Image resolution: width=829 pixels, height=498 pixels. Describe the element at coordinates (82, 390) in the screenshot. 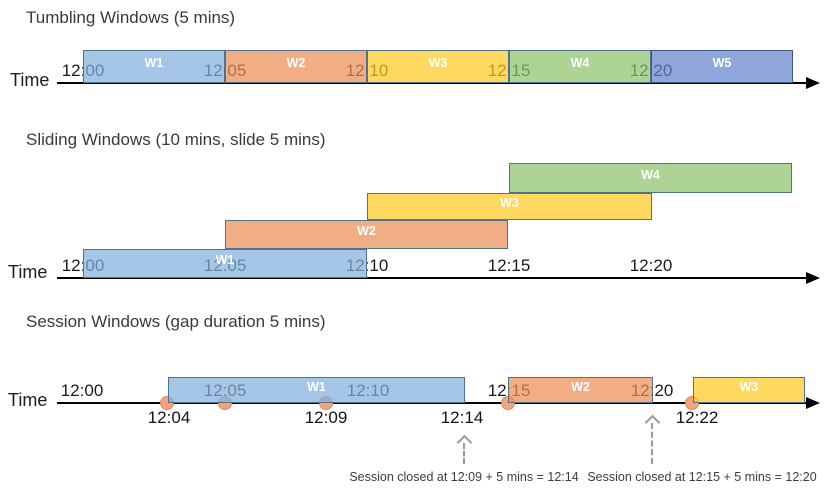

I see `axis-tick-label: 12:00` at that location.